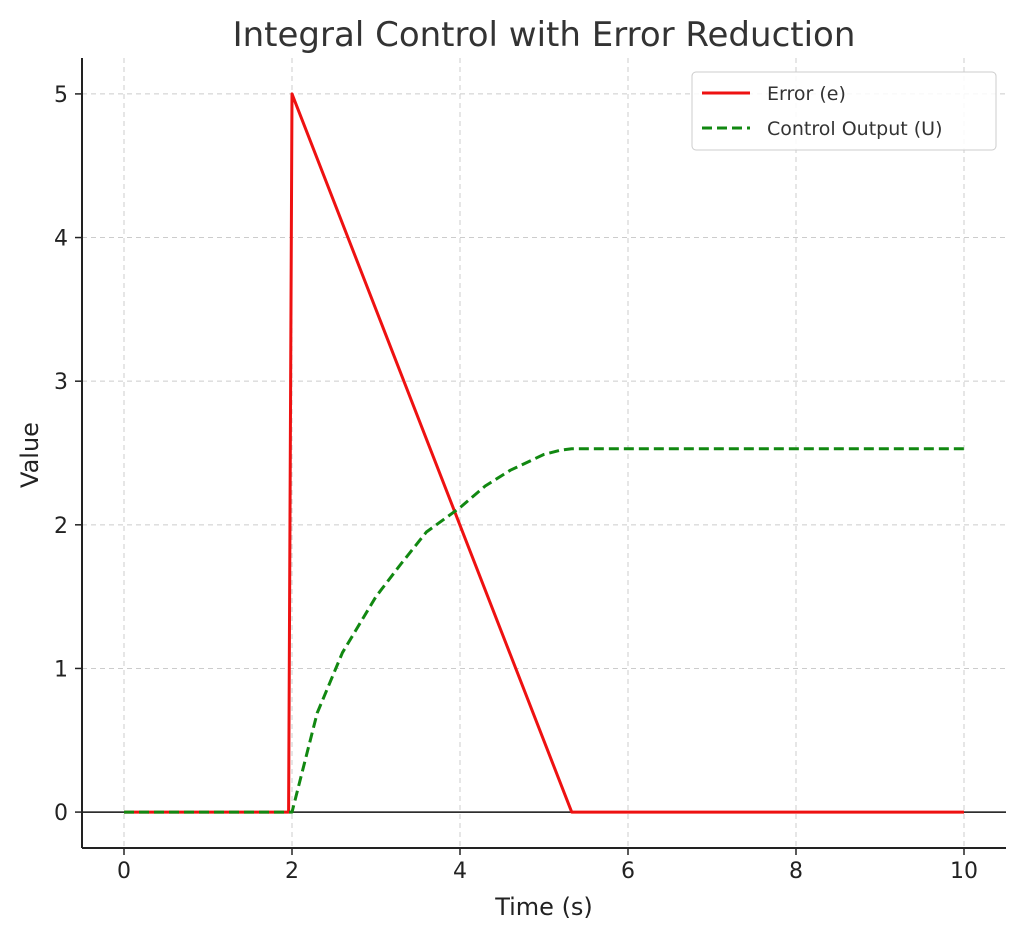 This screenshot has height=940, width=1024. What do you see at coordinates (806, 94) in the screenshot?
I see `legend-label-error: Error (e)` at bounding box center [806, 94].